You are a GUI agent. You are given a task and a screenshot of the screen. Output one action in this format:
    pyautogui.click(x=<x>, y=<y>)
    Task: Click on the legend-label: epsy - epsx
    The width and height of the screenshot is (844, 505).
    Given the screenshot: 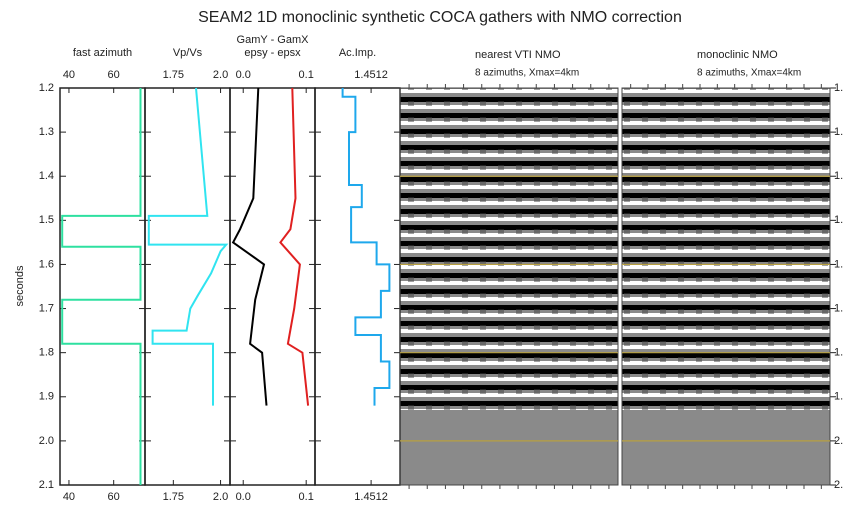 What is the action you would take?
    pyautogui.click(x=272, y=53)
    